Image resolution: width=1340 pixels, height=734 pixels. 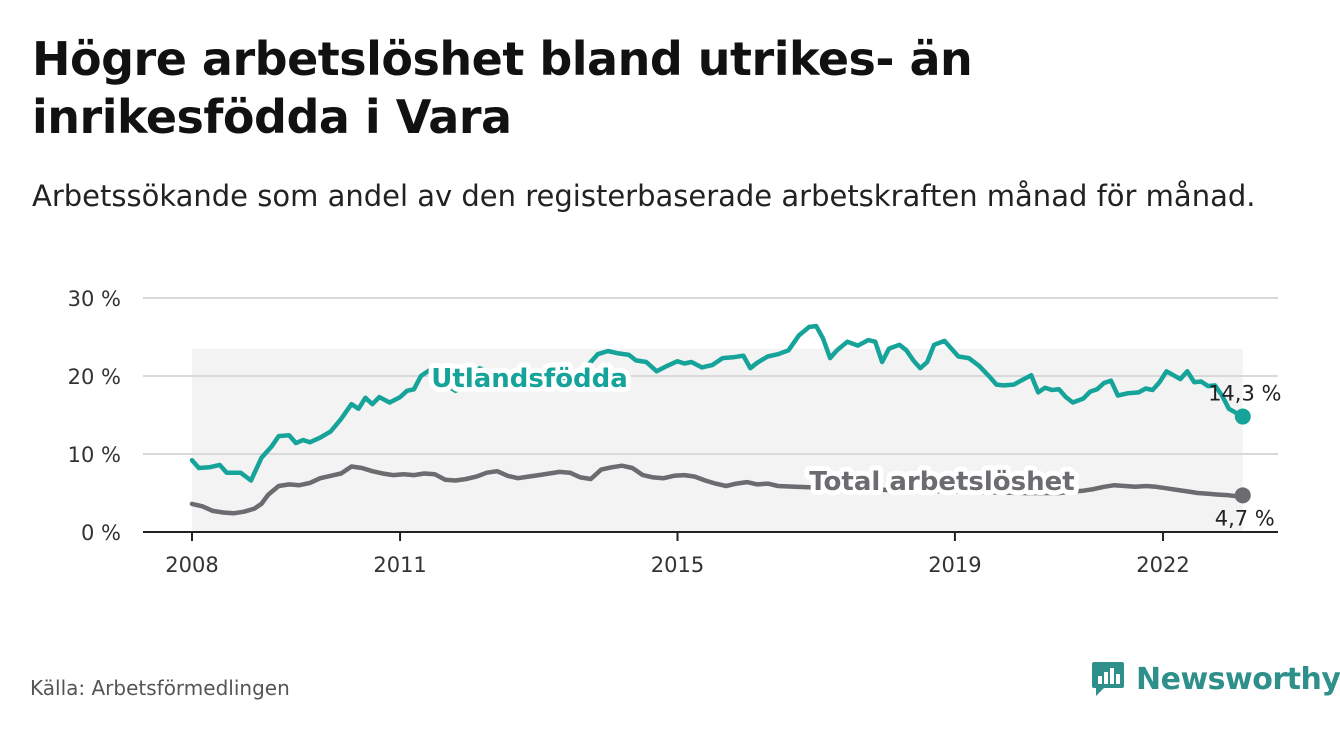 I want to click on x-tick-label: 2015, so click(x=677, y=565).